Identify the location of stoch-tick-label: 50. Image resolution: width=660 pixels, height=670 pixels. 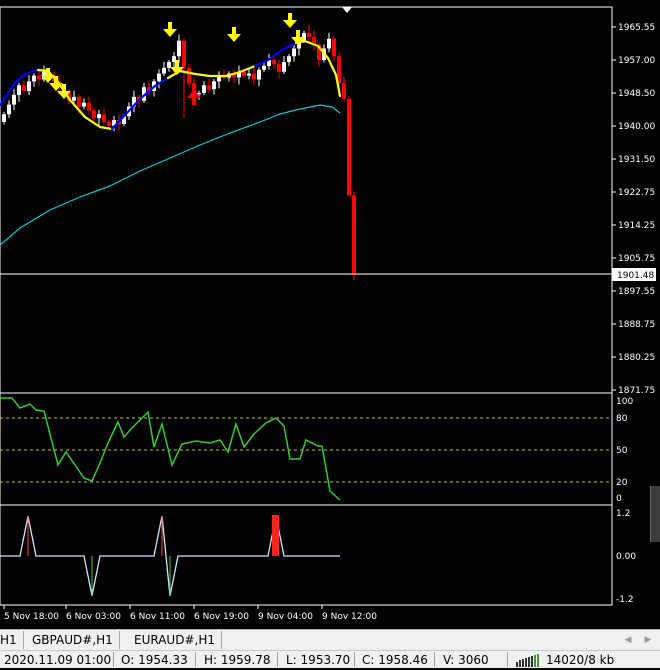
(622, 451).